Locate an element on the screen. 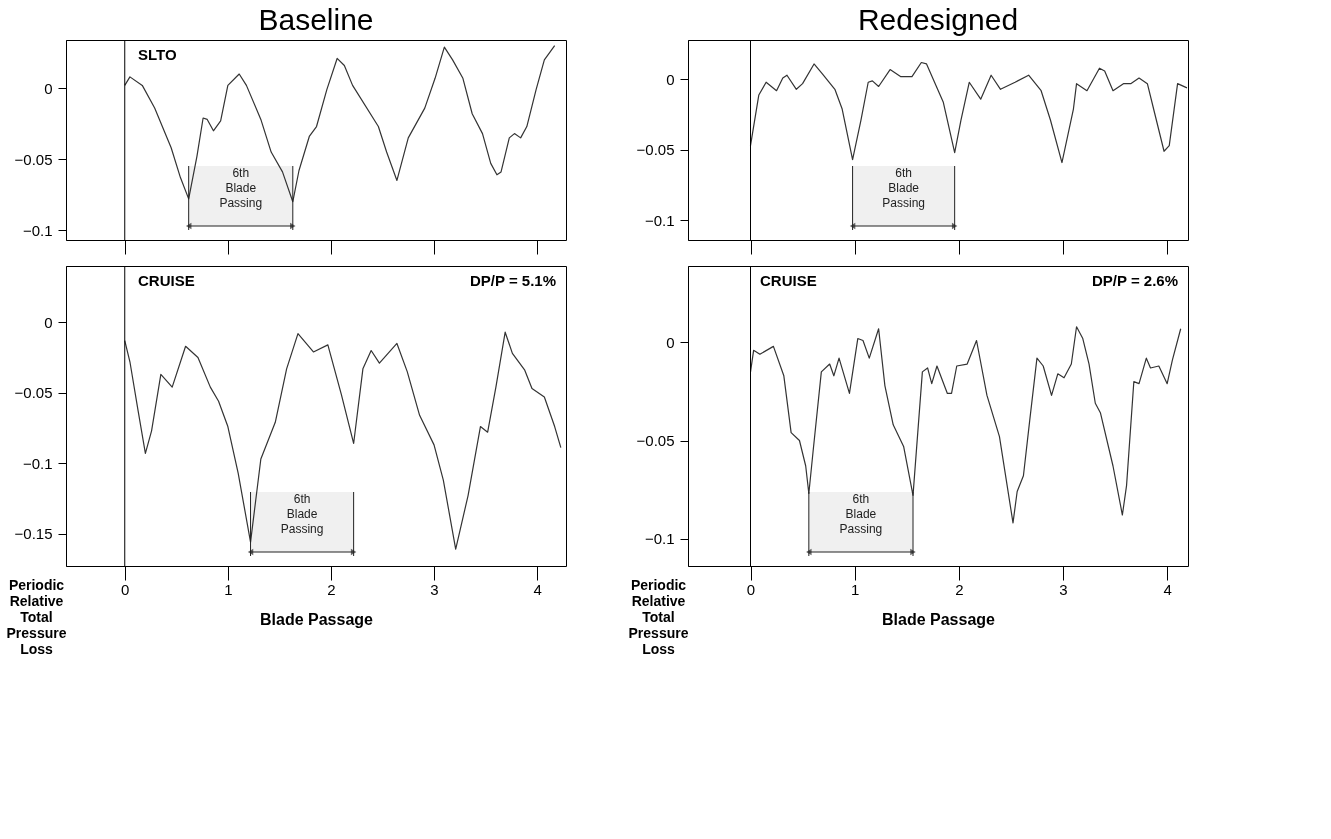  annotation: DP/P = 5.1% is located at coordinates (512, 280).